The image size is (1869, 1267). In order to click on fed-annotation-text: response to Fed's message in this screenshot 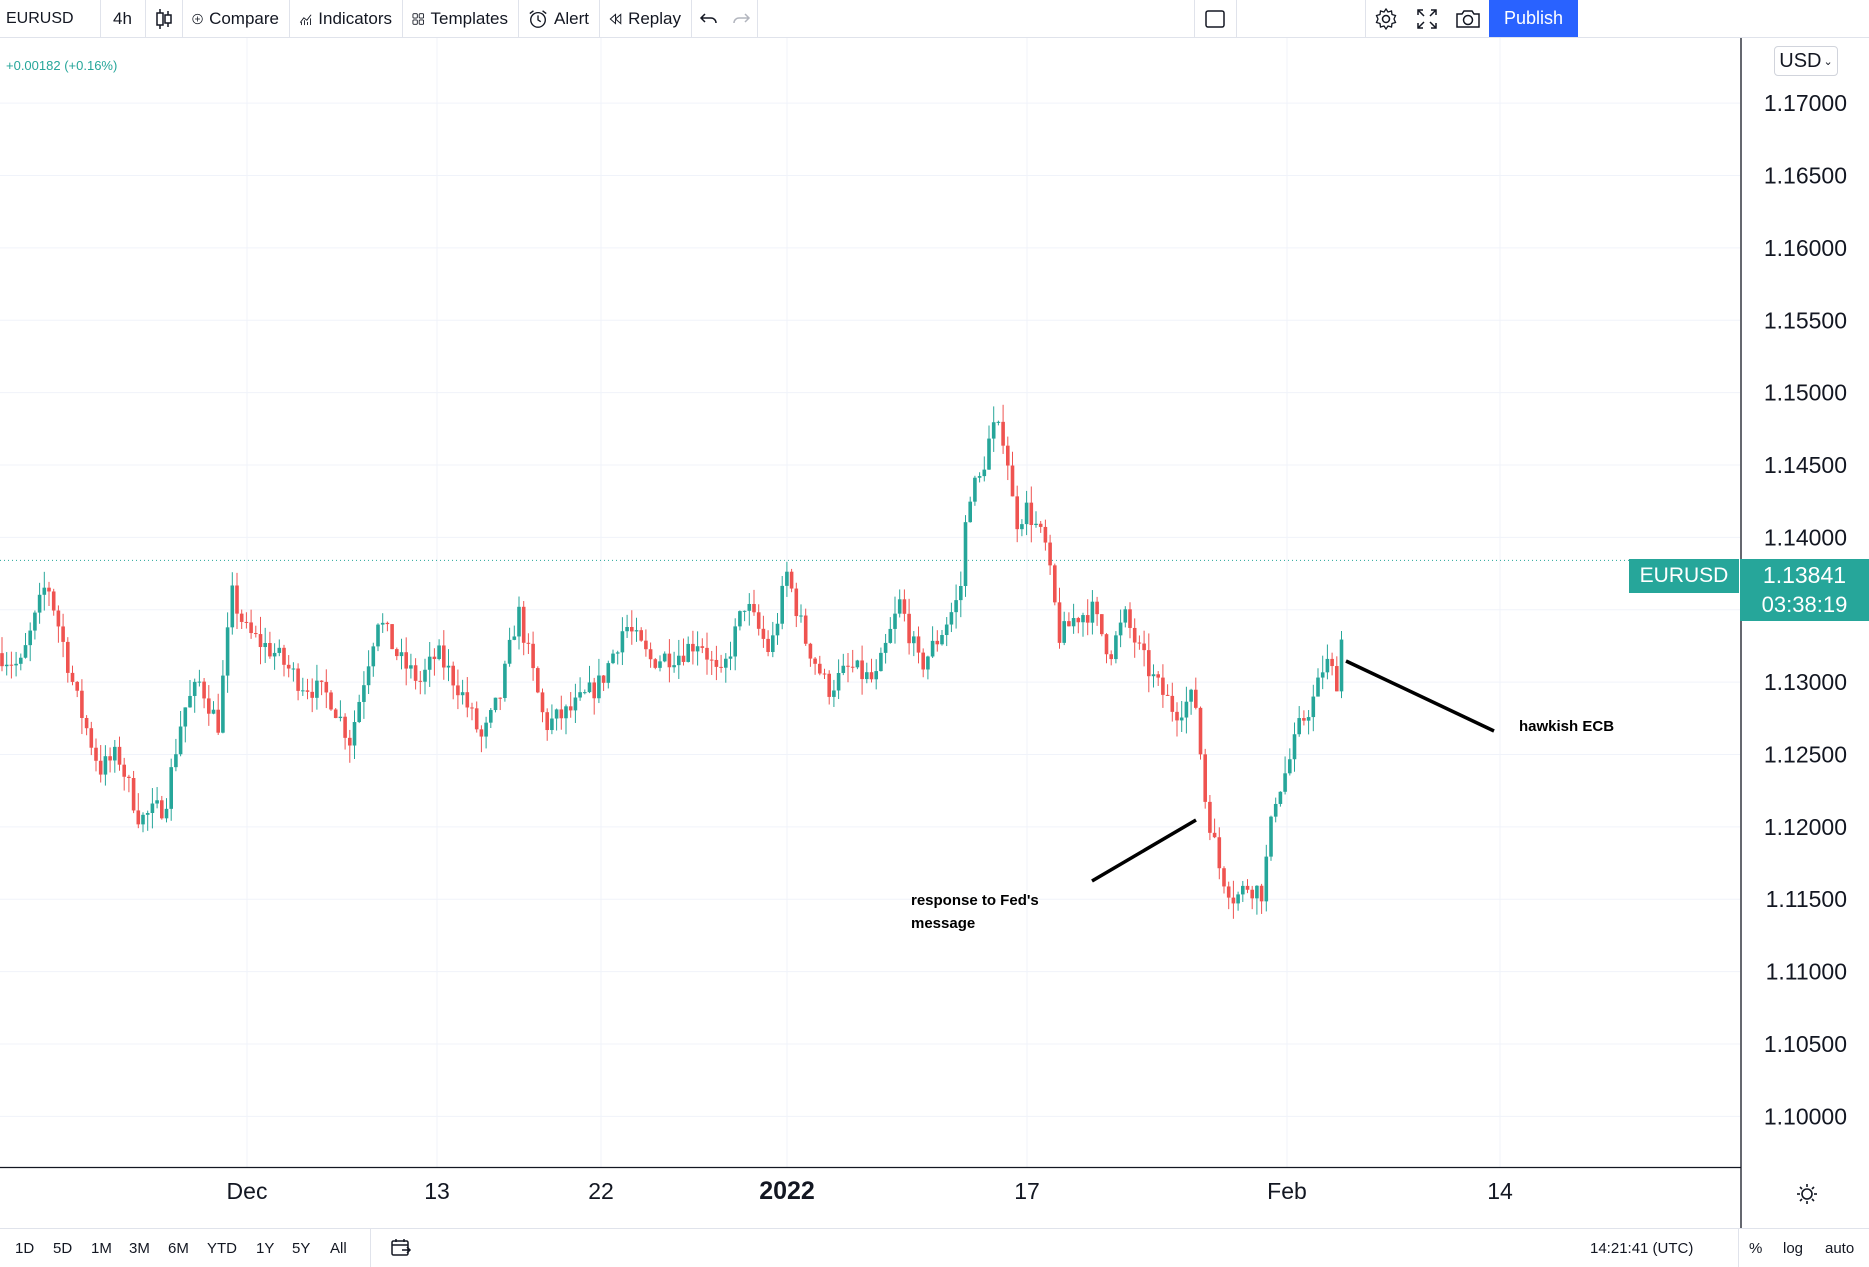, I will do `click(975, 912)`.